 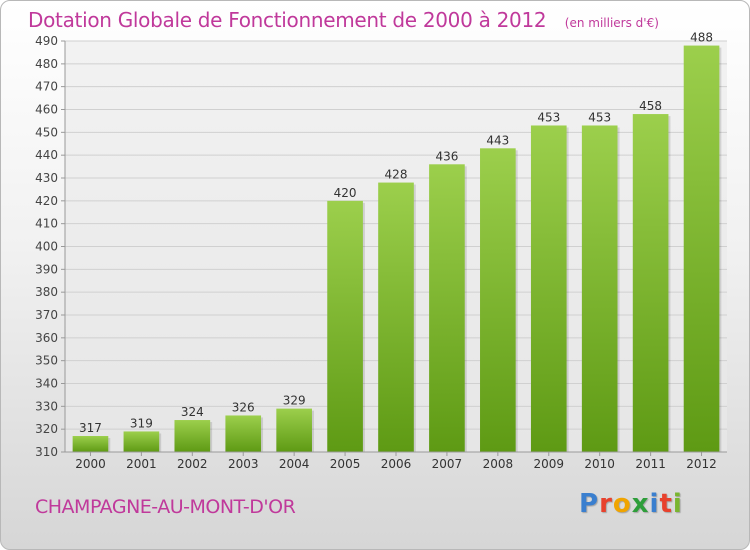 What do you see at coordinates (46, 132) in the screenshot?
I see `y-tick-label: 450` at bounding box center [46, 132].